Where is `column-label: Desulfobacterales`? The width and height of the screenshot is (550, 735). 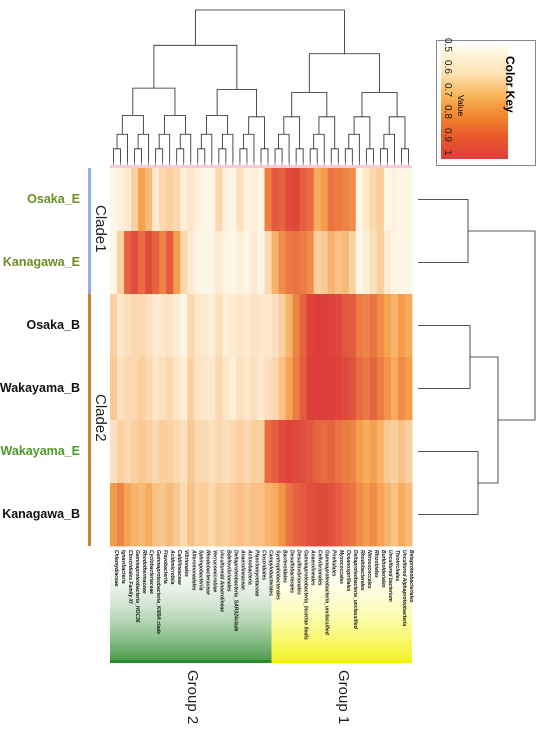 column-label: Desulfobacterales is located at coordinates (292, 571).